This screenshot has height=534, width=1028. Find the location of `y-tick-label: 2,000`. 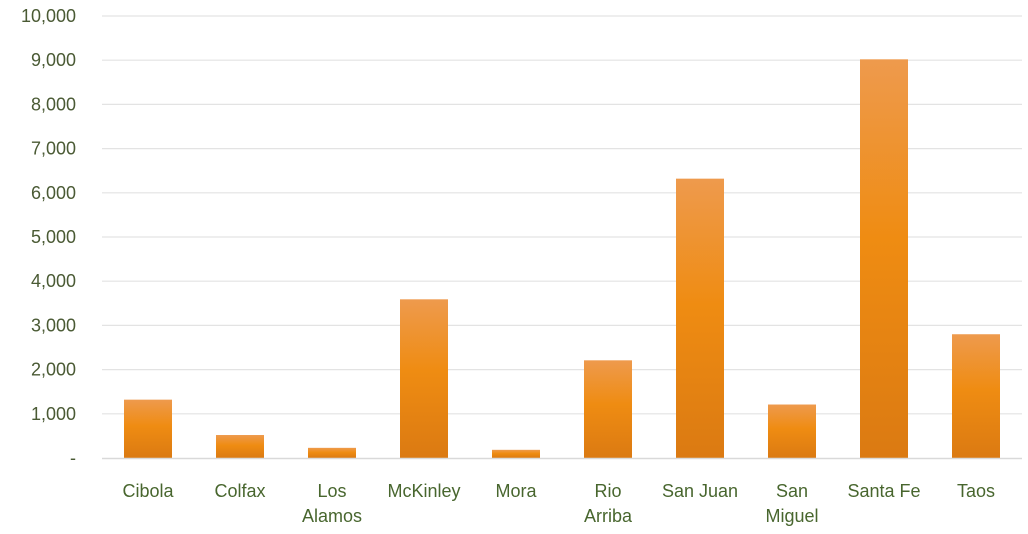

y-tick-label: 2,000 is located at coordinates (53, 370).